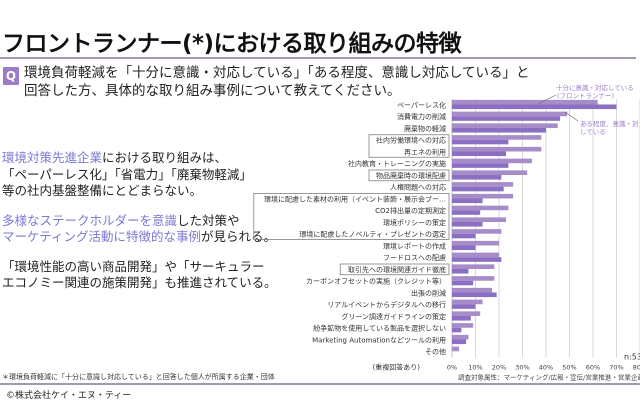  I want to click on respondent-attribute-note: 調査対象属性：マーケティング/広報・宣伝/営業推進・営業企画, so click(549, 377).